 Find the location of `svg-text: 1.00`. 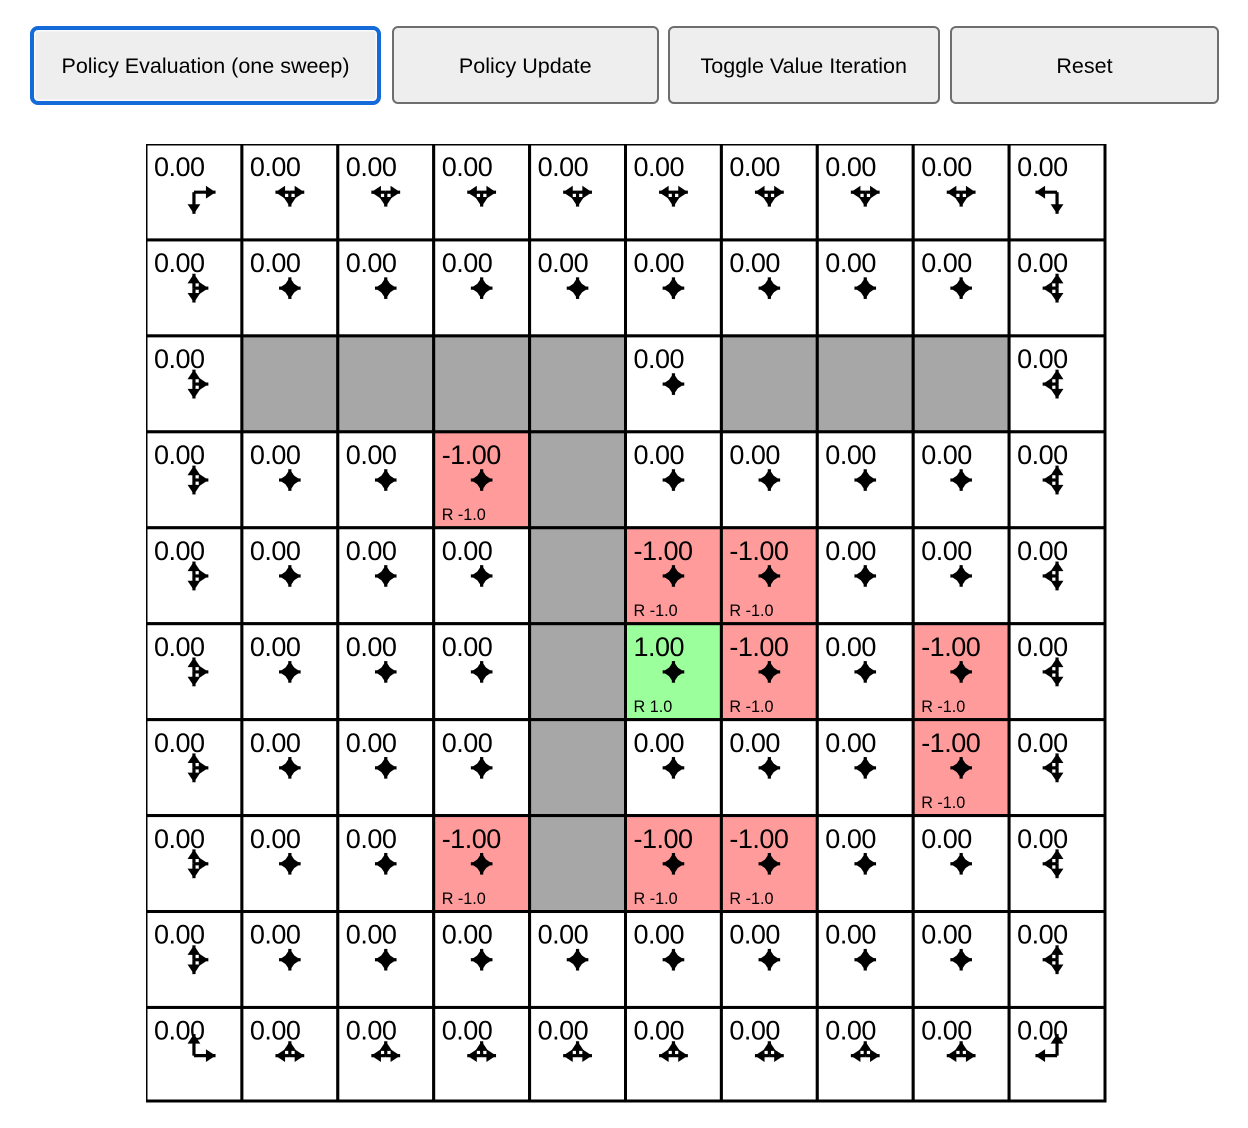

svg-text: 1.00 is located at coordinates (659, 647).